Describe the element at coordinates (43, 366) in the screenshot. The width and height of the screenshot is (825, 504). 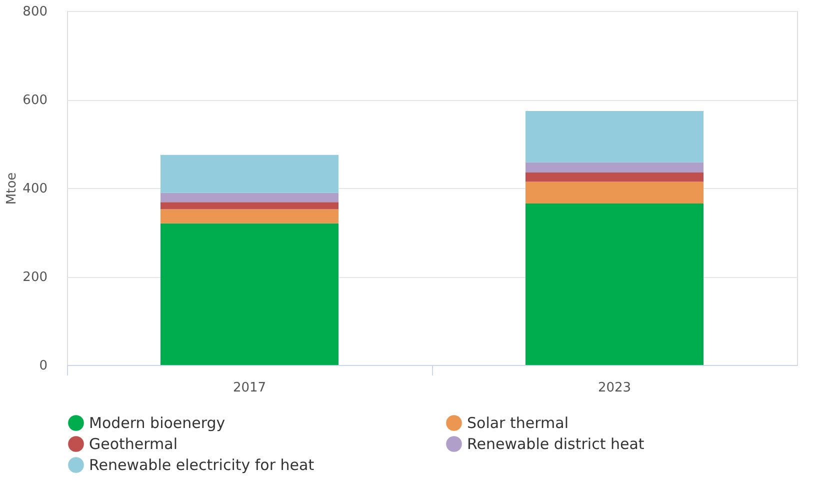
I see `y-tick-label: 0` at that location.